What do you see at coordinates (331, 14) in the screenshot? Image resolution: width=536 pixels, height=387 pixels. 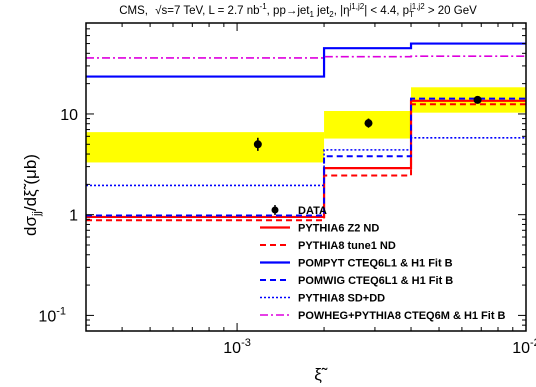 I see `title-part-c-sub2: 2` at bounding box center [331, 14].